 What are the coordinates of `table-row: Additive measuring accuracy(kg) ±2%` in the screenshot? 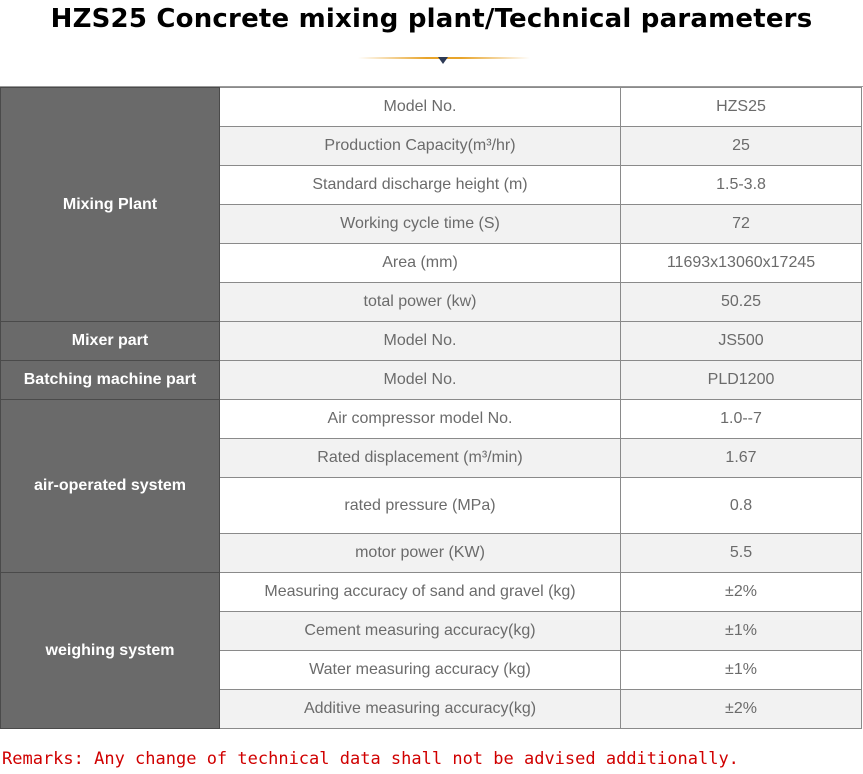 It's located at (431, 709).